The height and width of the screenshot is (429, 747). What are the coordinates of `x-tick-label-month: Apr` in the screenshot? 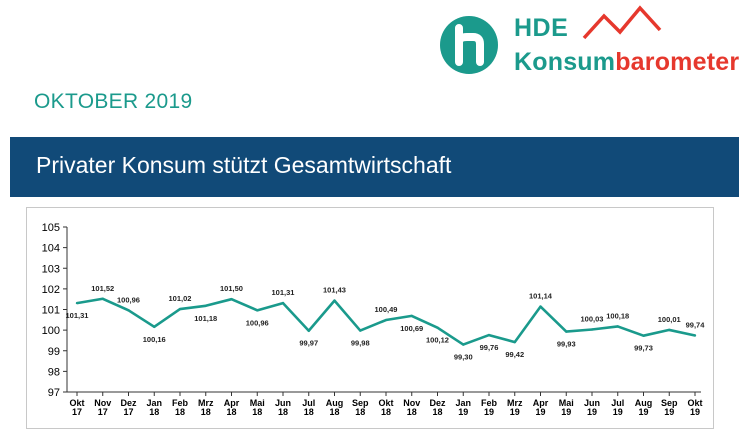 It's located at (232, 403).